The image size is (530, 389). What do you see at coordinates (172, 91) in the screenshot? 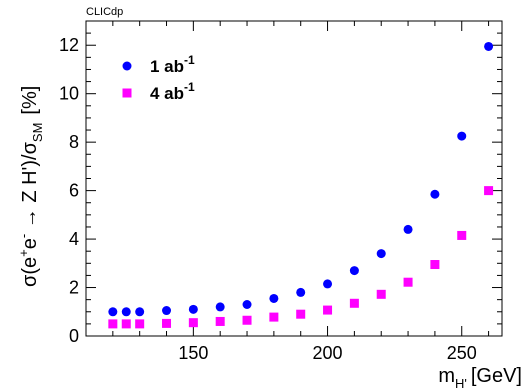
I see `legend-label-2: 4 ab-1` at bounding box center [172, 91].